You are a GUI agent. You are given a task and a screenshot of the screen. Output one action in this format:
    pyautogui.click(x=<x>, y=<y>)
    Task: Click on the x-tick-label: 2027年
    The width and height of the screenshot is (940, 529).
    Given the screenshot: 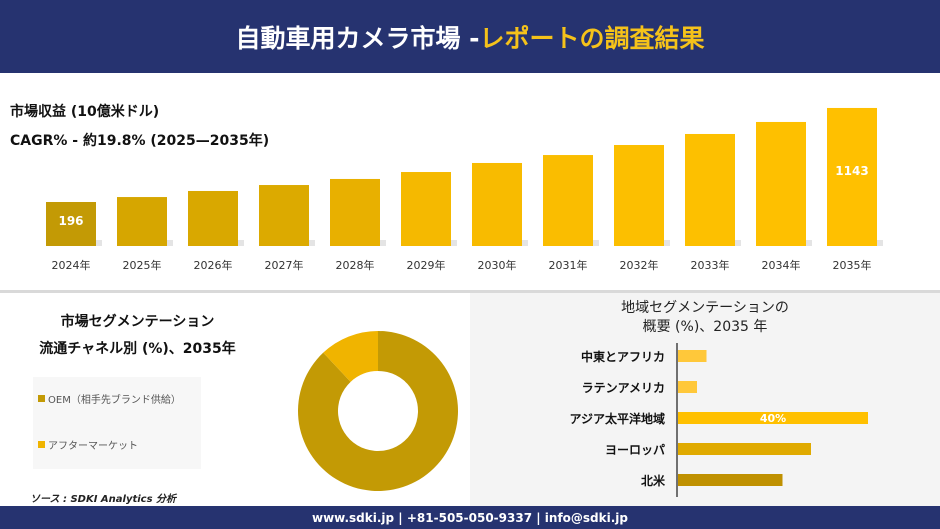 What is the action you would take?
    pyautogui.click(x=284, y=265)
    